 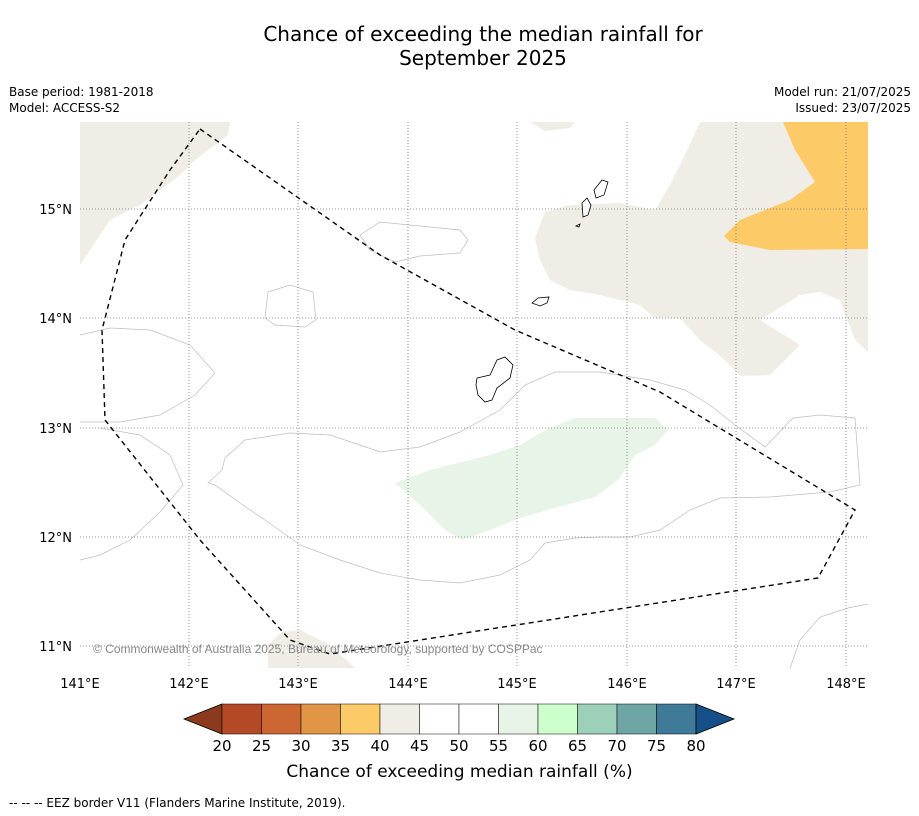 I want to click on colorbar-tick-label: 35, so click(x=340, y=746).